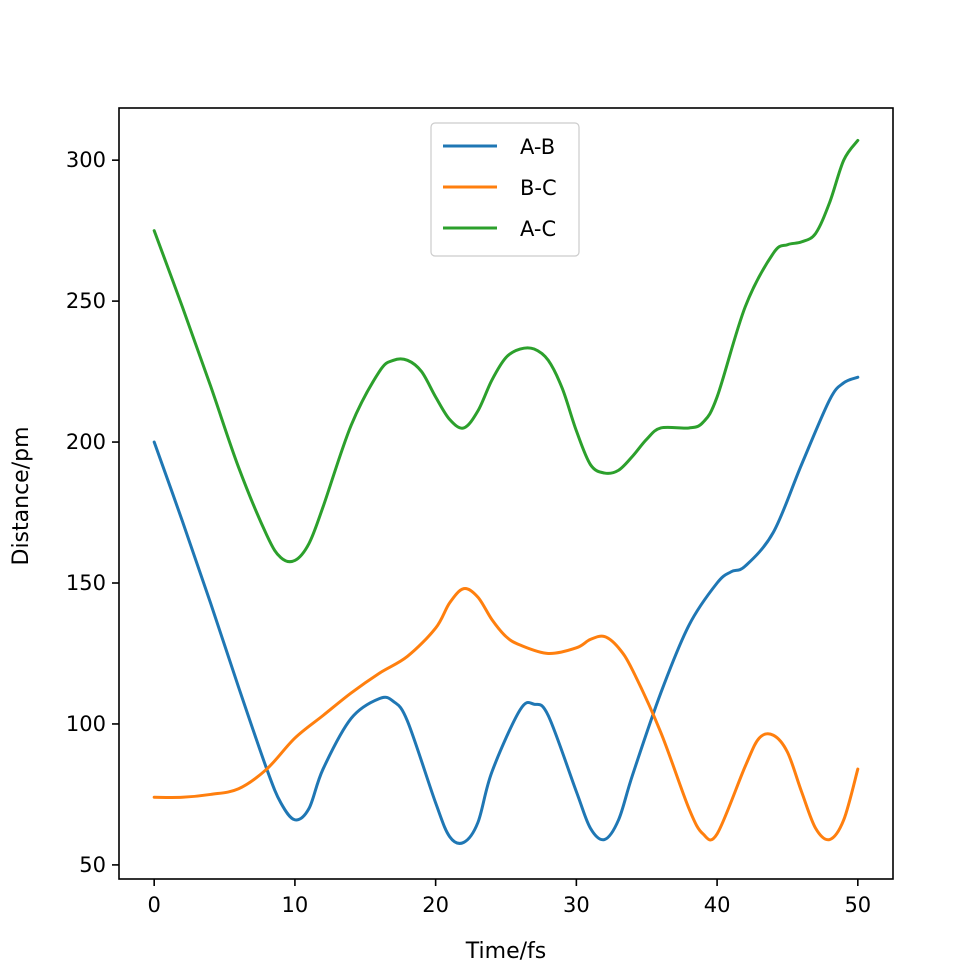  Describe the element at coordinates (538, 188) in the screenshot. I see `legend-label-b-c: B-C` at that location.